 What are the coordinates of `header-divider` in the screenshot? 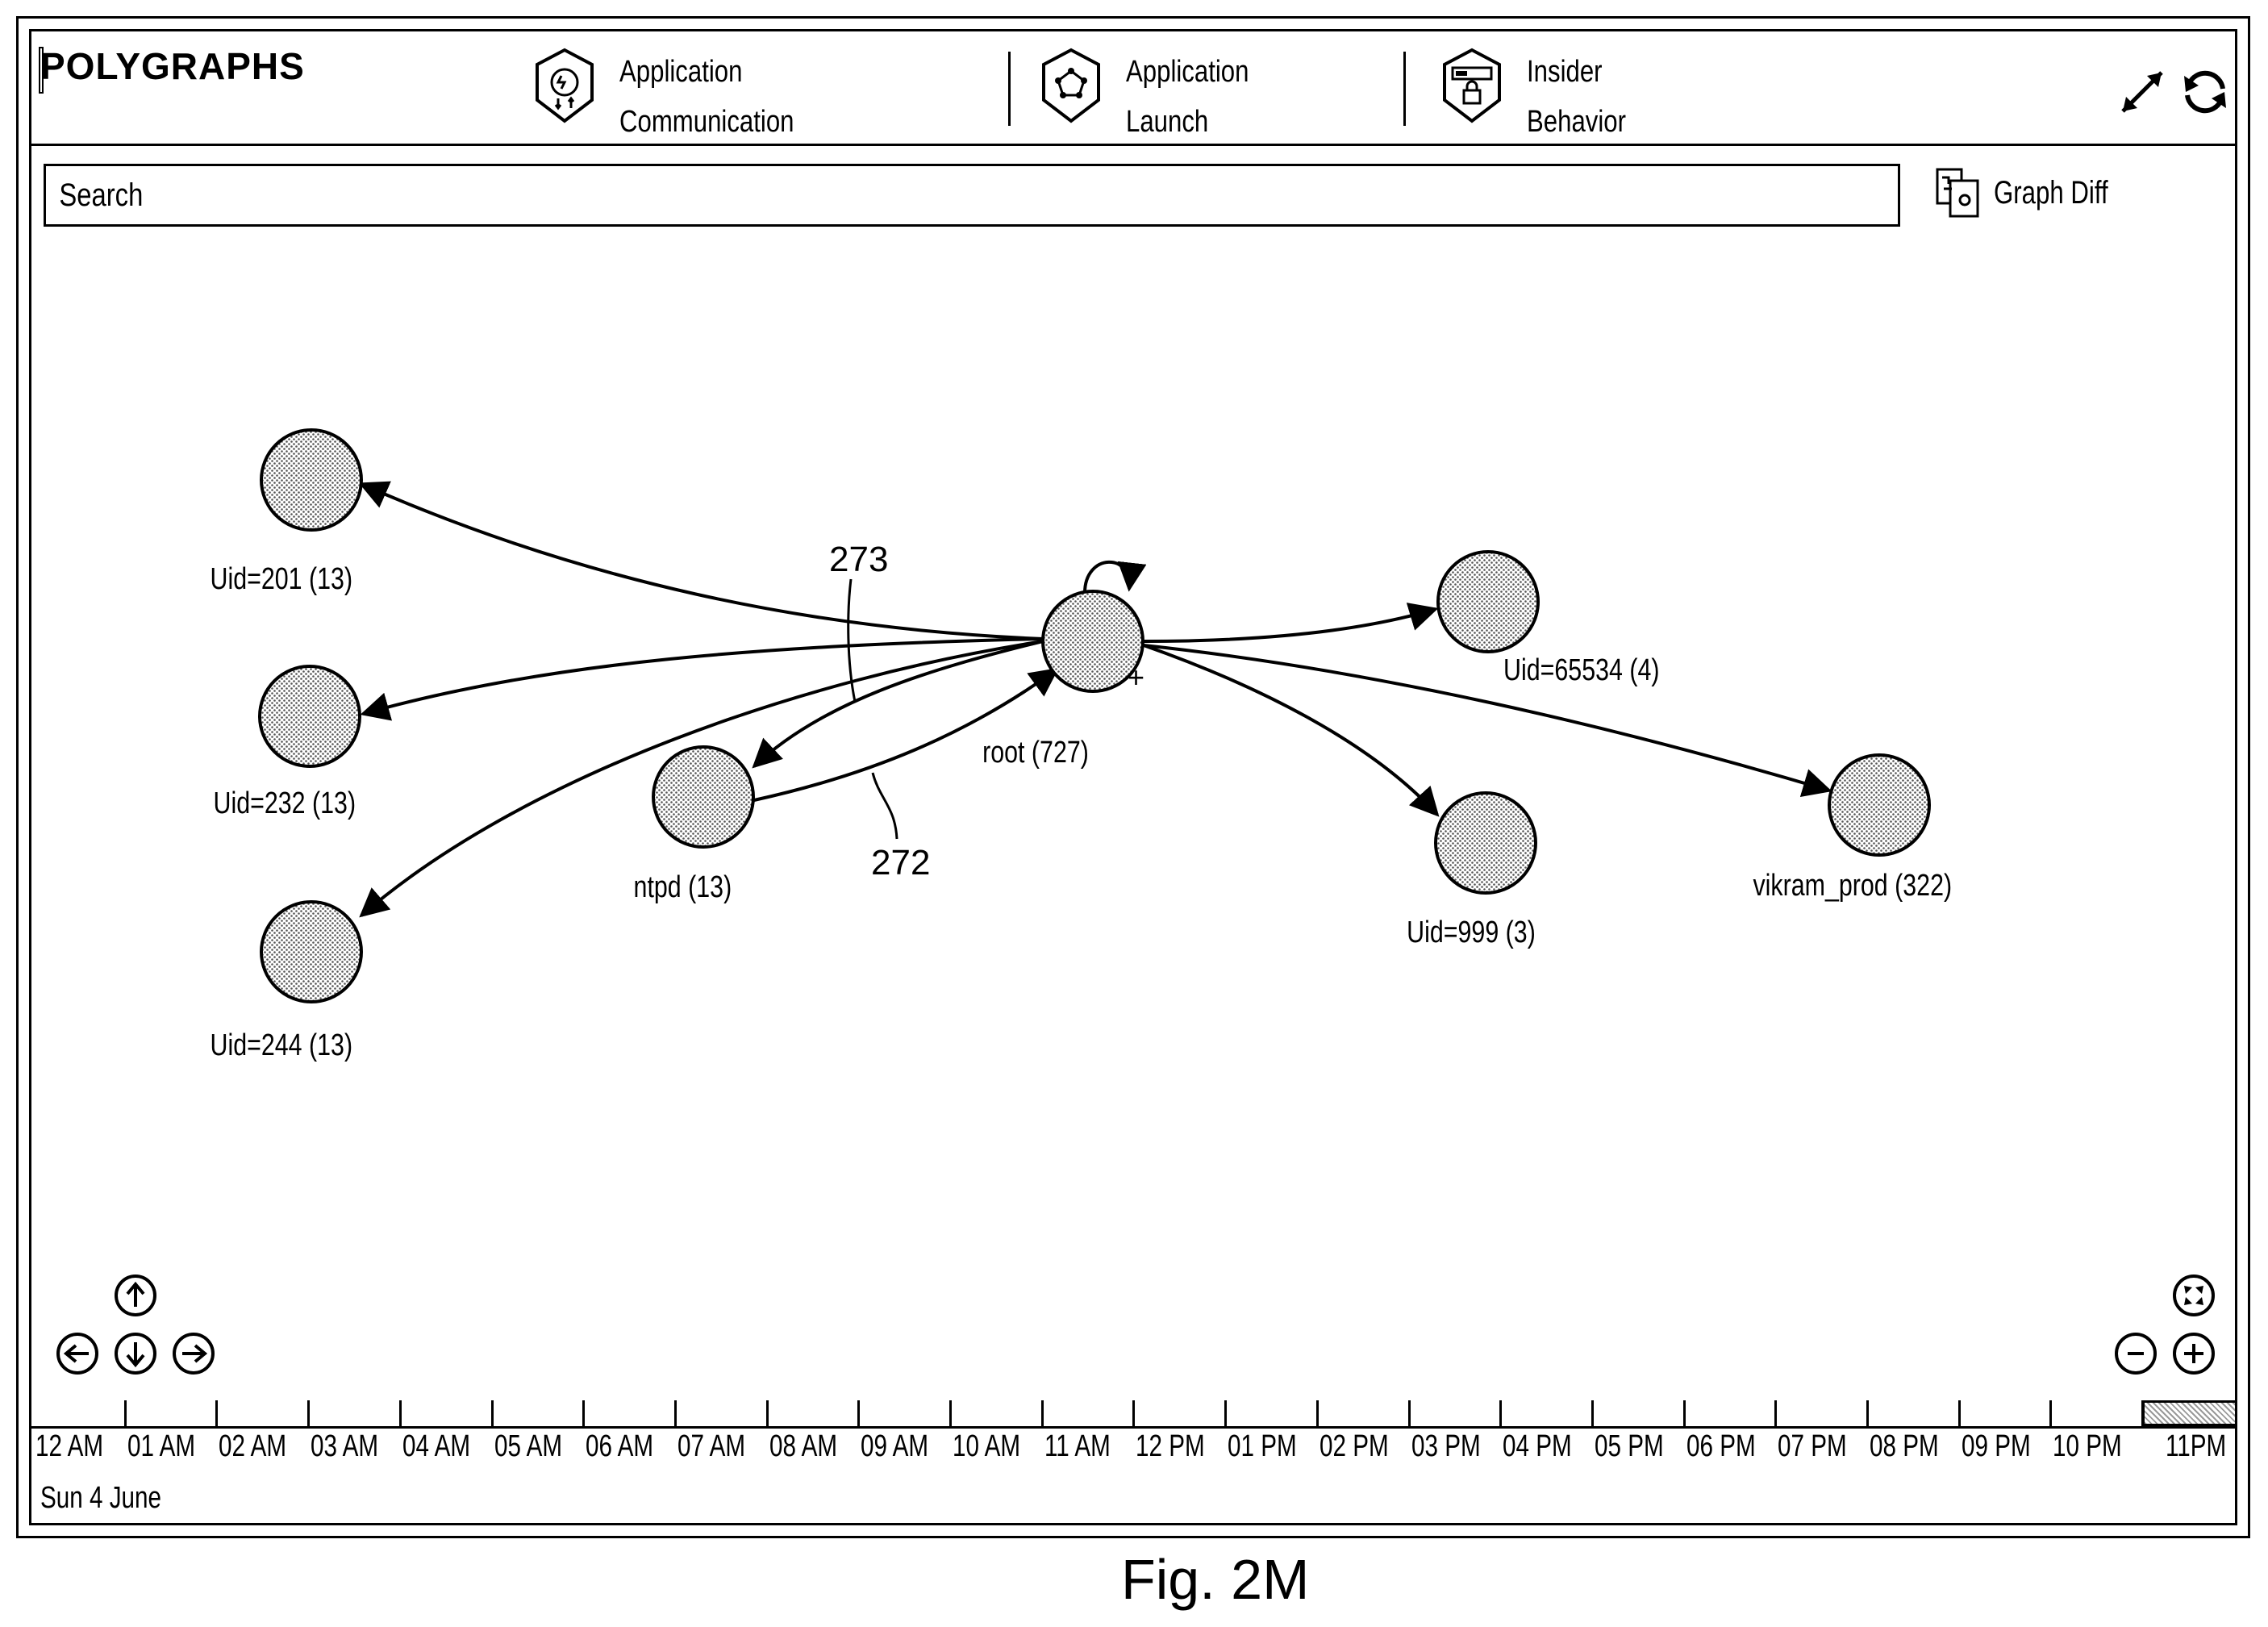 It's located at (1133, 145).